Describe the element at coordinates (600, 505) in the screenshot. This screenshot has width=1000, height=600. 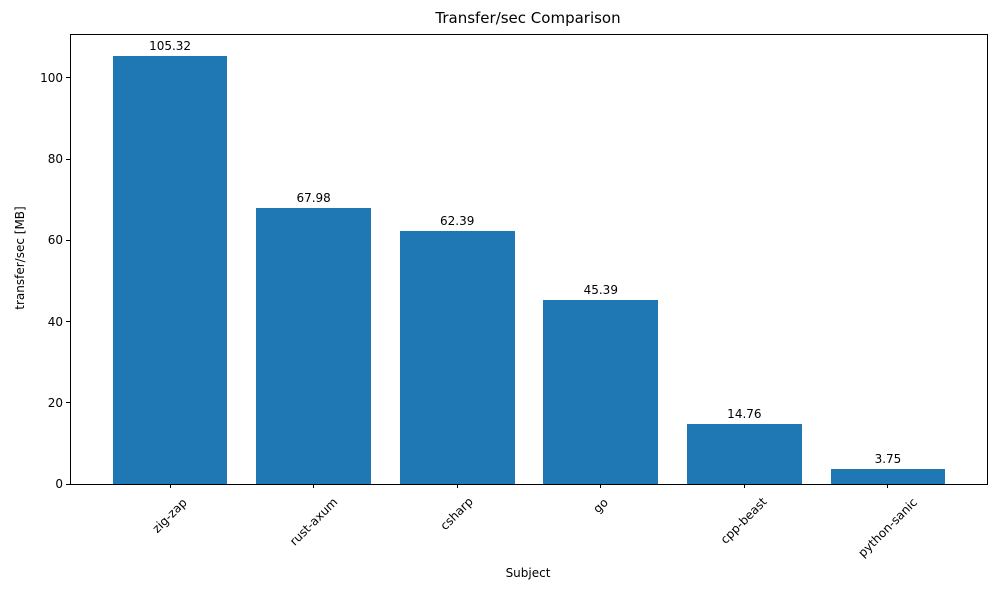
I see `x-tick-label: go` at that location.